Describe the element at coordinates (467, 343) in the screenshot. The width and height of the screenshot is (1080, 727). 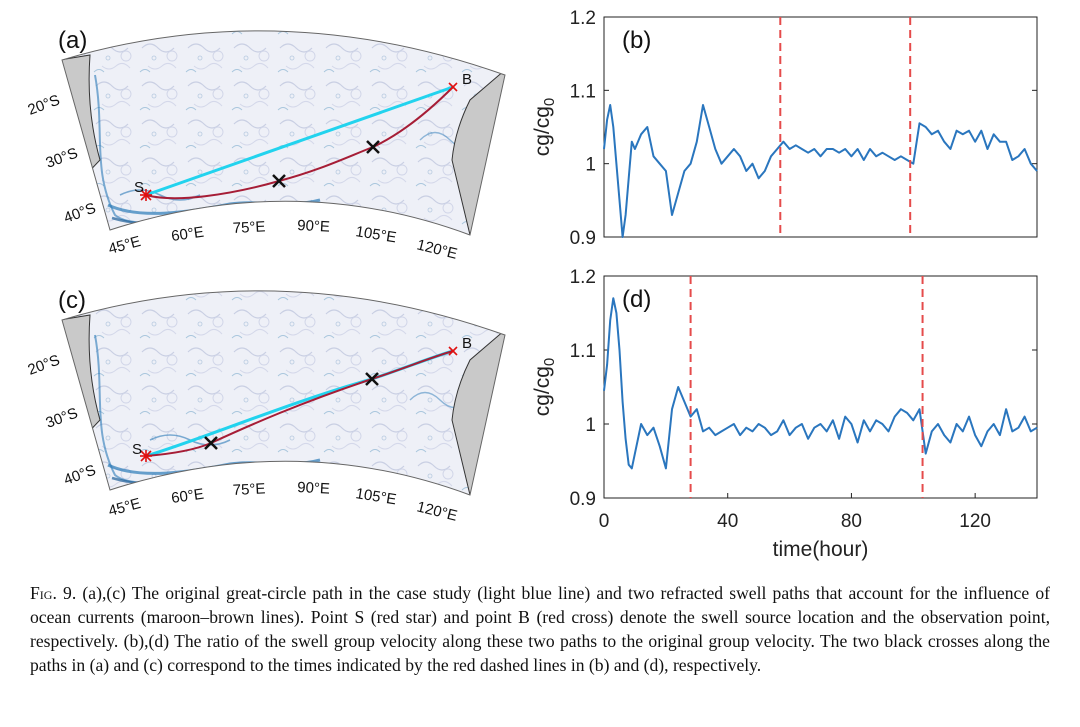
I see `point-b-label-c: B` at that location.